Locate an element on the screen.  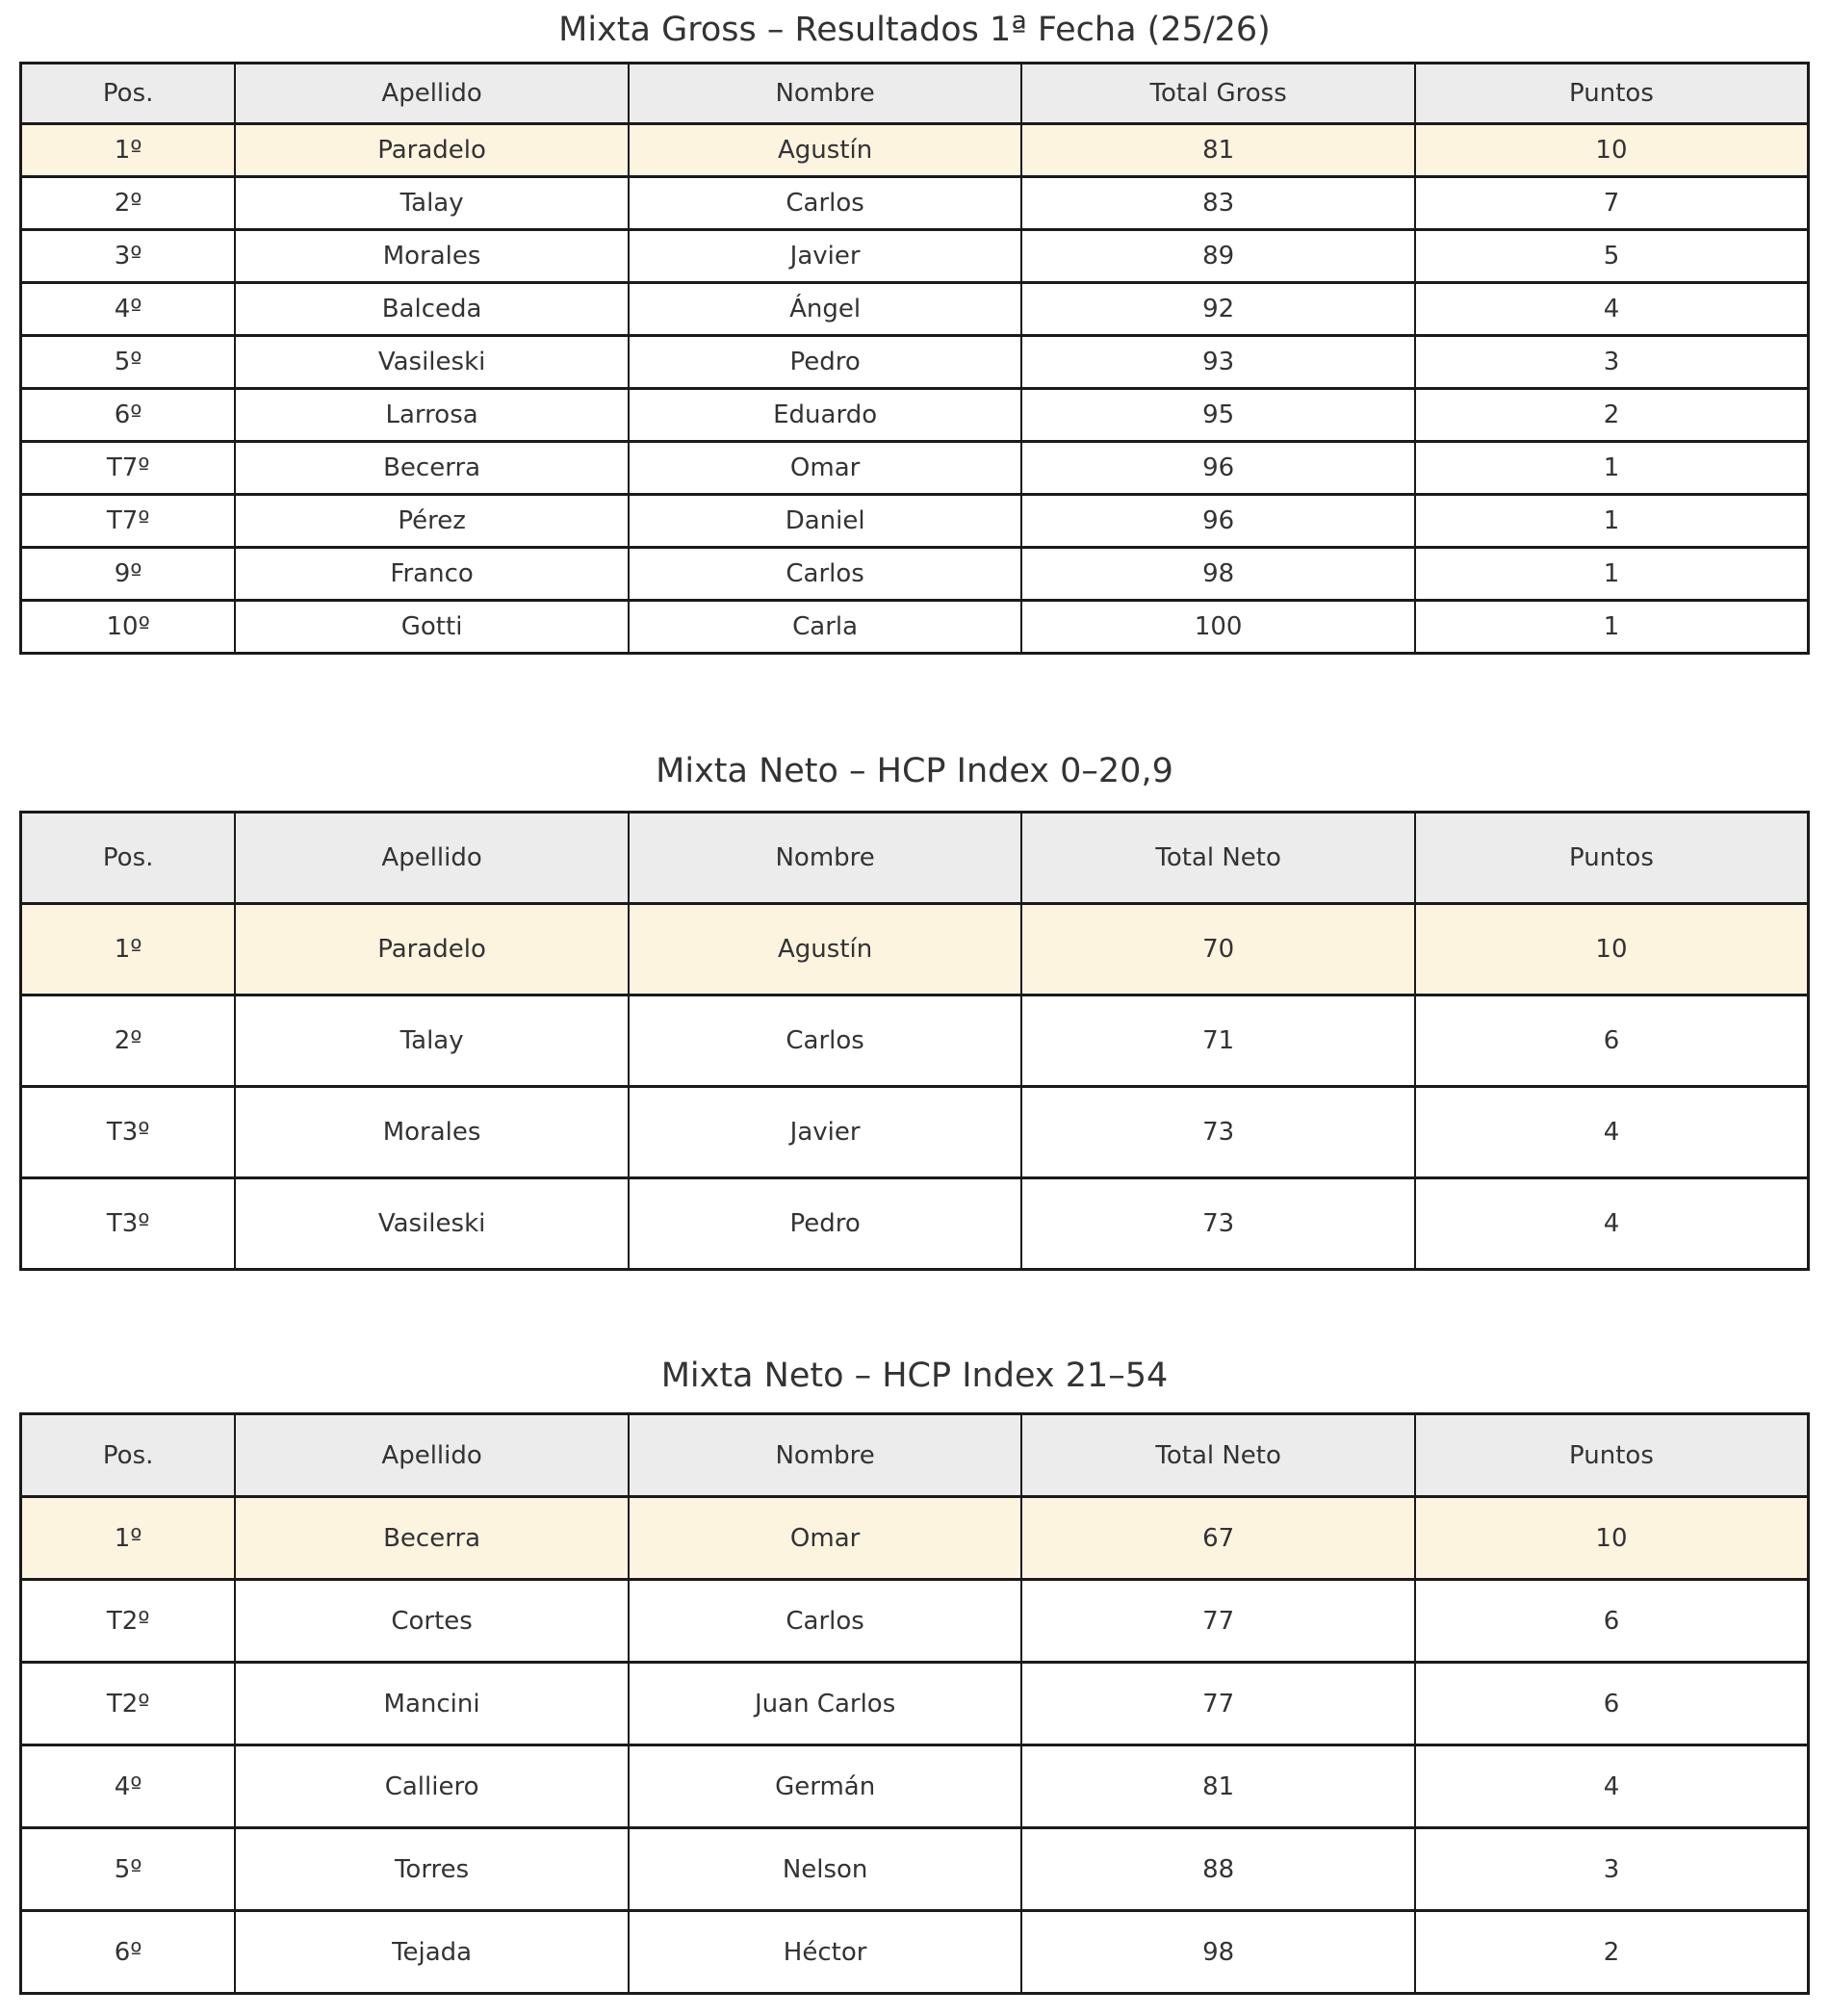
table-cell: Germán is located at coordinates (825, 1786).